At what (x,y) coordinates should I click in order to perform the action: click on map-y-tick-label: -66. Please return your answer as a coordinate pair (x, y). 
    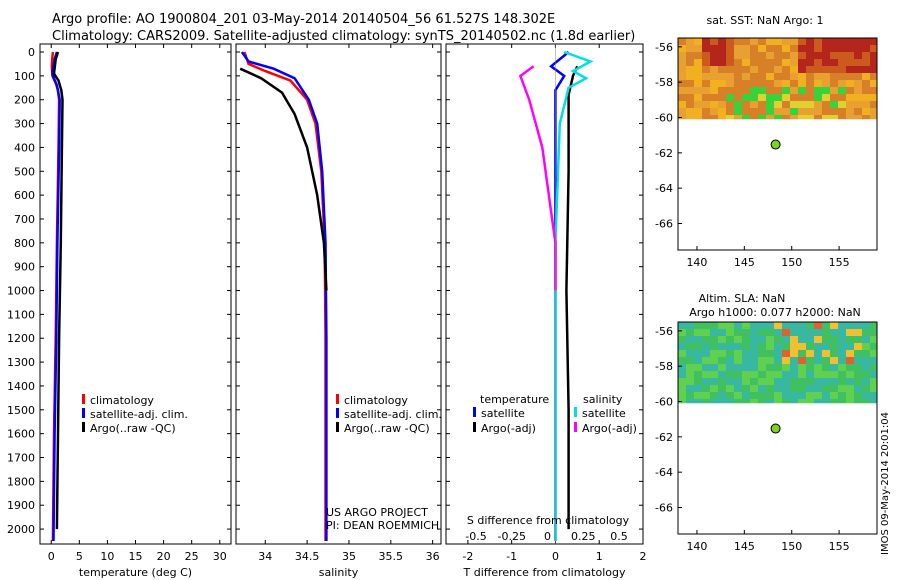
    Looking at the image, I should click on (664, 224).